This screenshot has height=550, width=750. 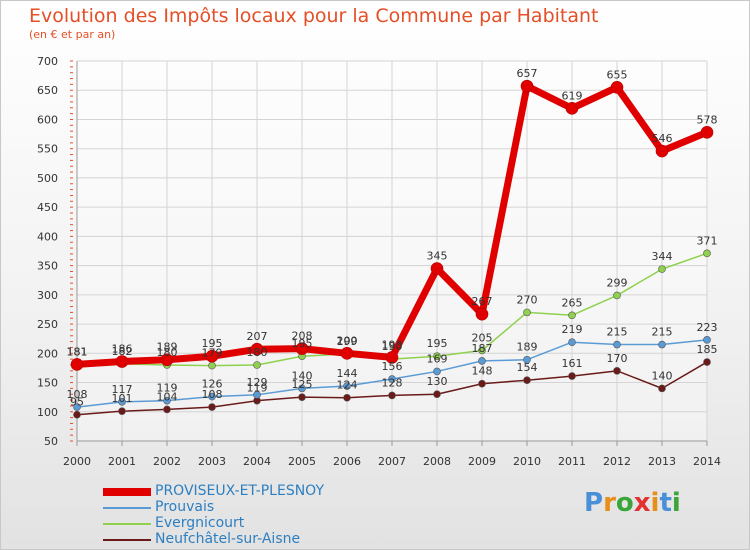 I want to click on data-label: 223, so click(x=707, y=327).